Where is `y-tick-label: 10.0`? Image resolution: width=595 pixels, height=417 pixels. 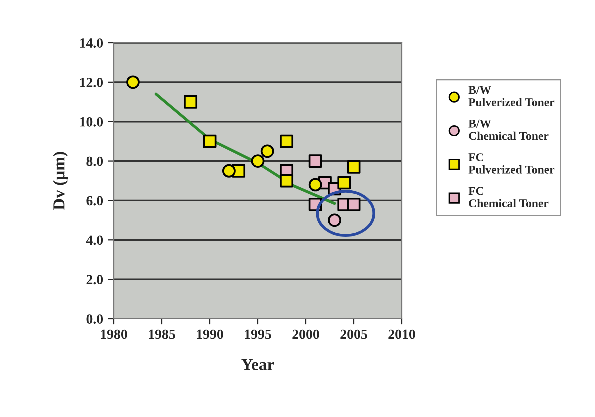
y-tick-label: 10.0 is located at coordinates (92, 122).